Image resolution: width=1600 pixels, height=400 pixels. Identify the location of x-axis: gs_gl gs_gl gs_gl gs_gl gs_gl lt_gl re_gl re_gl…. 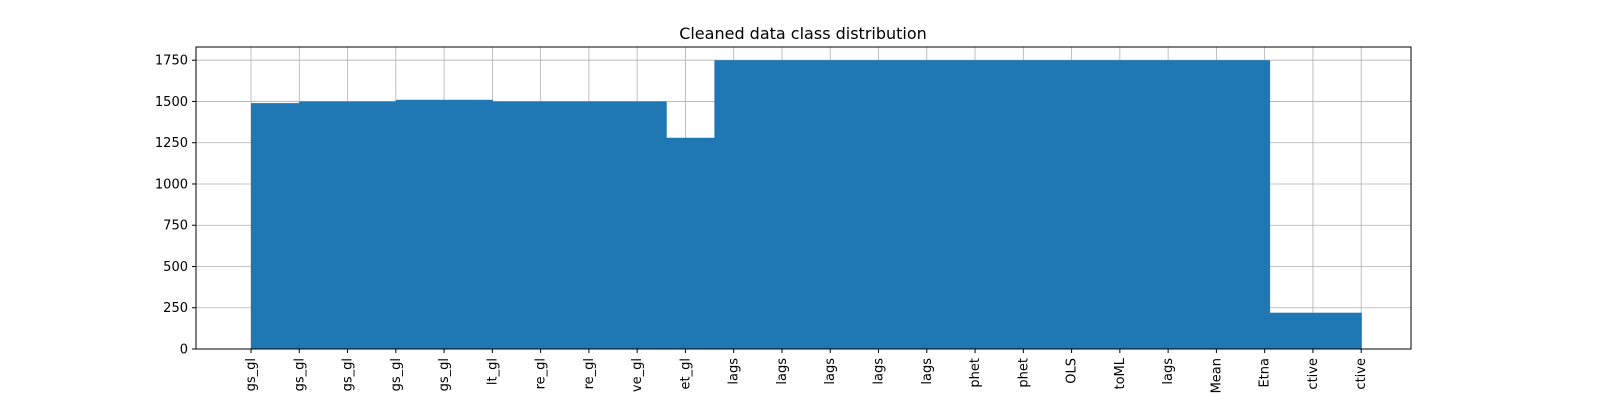
(806, 371).